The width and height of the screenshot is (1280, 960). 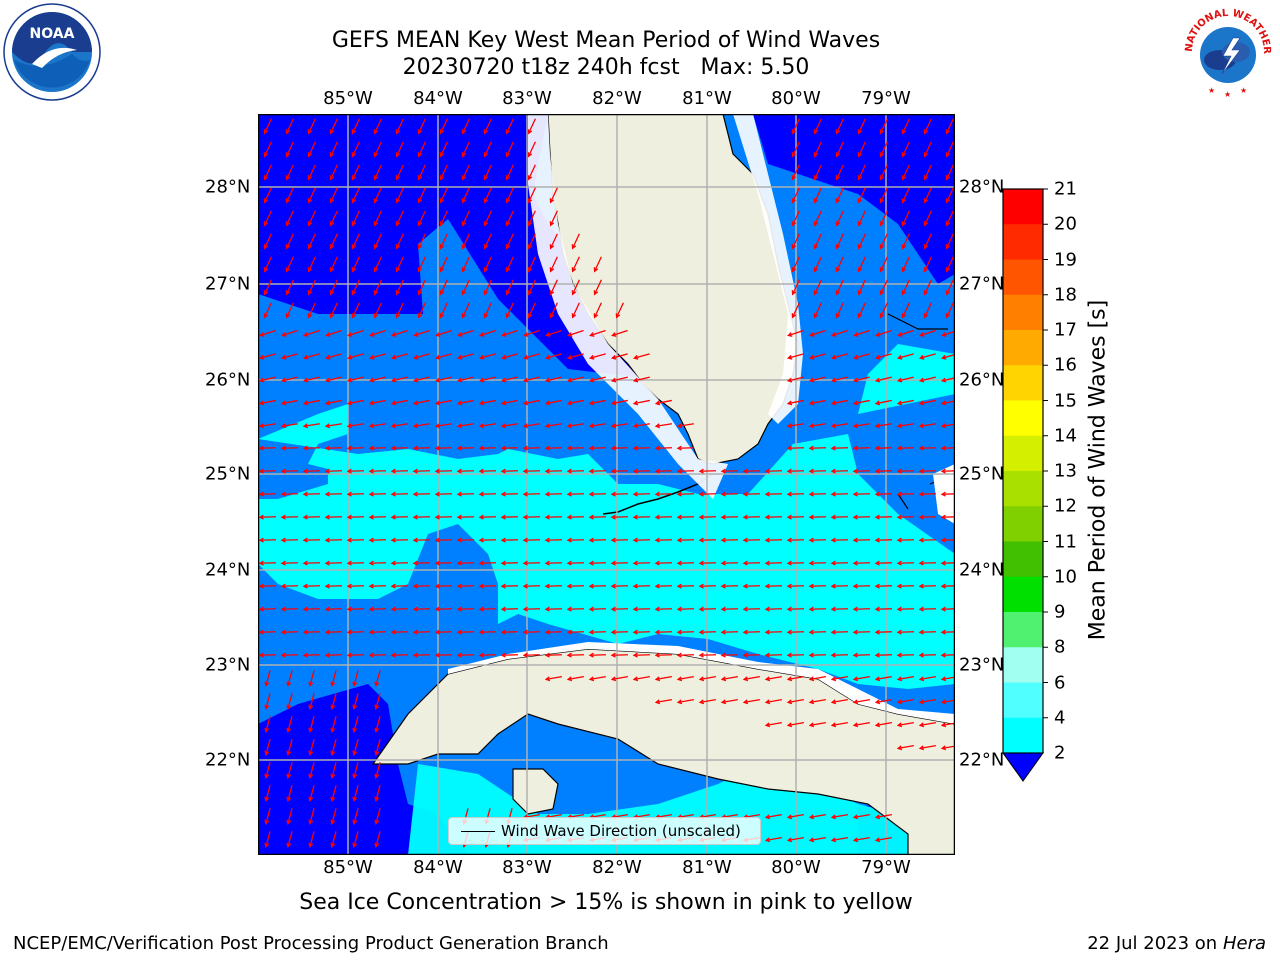 What do you see at coordinates (52, 34) in the screenshot?
I see `noaa-logo-text: NOAA` at bounding box center [52, 34].